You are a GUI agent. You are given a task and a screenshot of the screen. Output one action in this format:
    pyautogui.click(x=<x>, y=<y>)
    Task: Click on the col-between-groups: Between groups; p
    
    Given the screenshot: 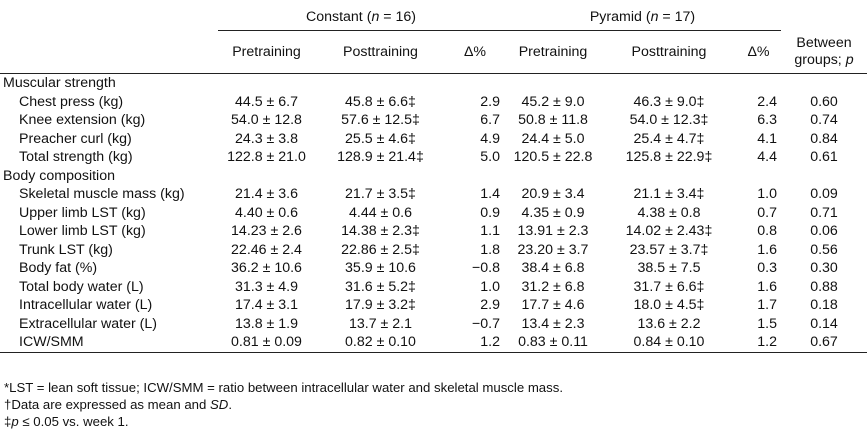 What is the action you would take?
    pyautogui.click(x=824, y=52)
    